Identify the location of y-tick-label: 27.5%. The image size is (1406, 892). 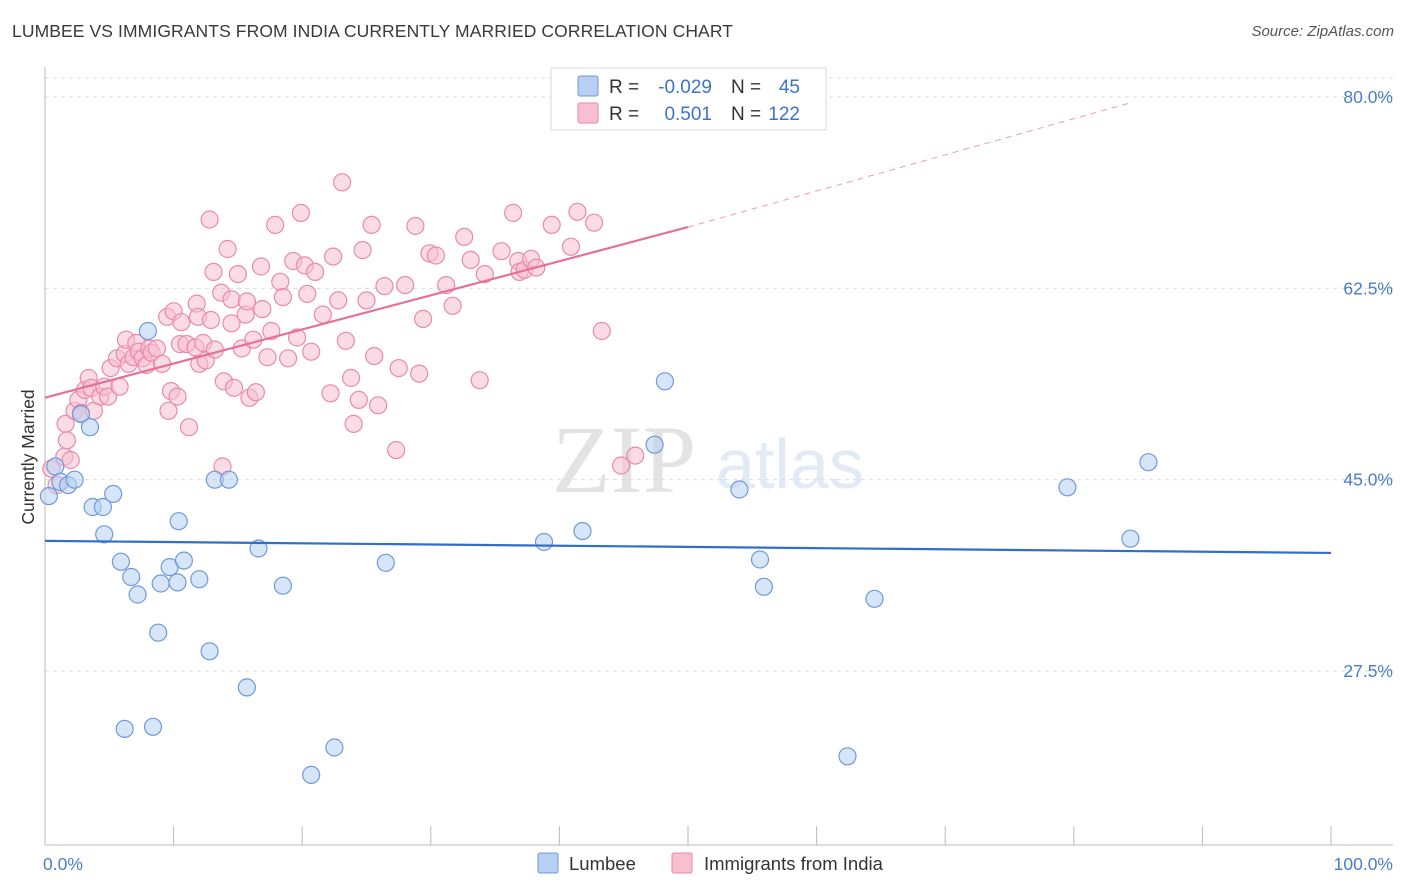
(1368, 671).